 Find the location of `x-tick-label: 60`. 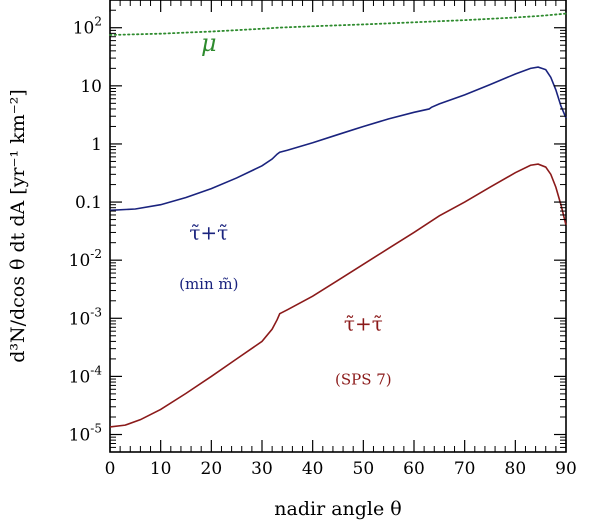

x-tick-label: 60 is located at coordinates (414, 469).